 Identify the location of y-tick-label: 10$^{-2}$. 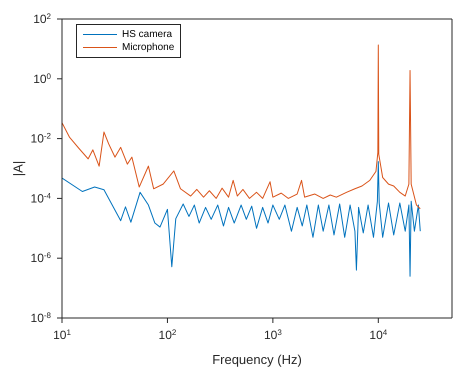
(41, 138).